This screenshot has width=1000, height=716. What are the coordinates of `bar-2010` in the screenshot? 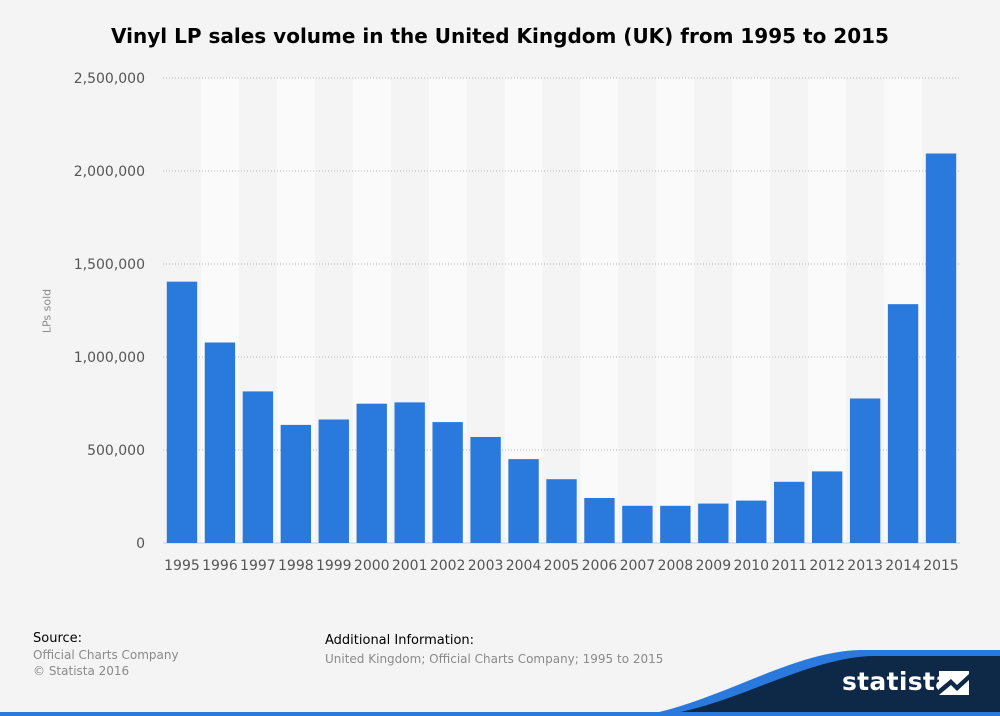 It's located at (751, 521).